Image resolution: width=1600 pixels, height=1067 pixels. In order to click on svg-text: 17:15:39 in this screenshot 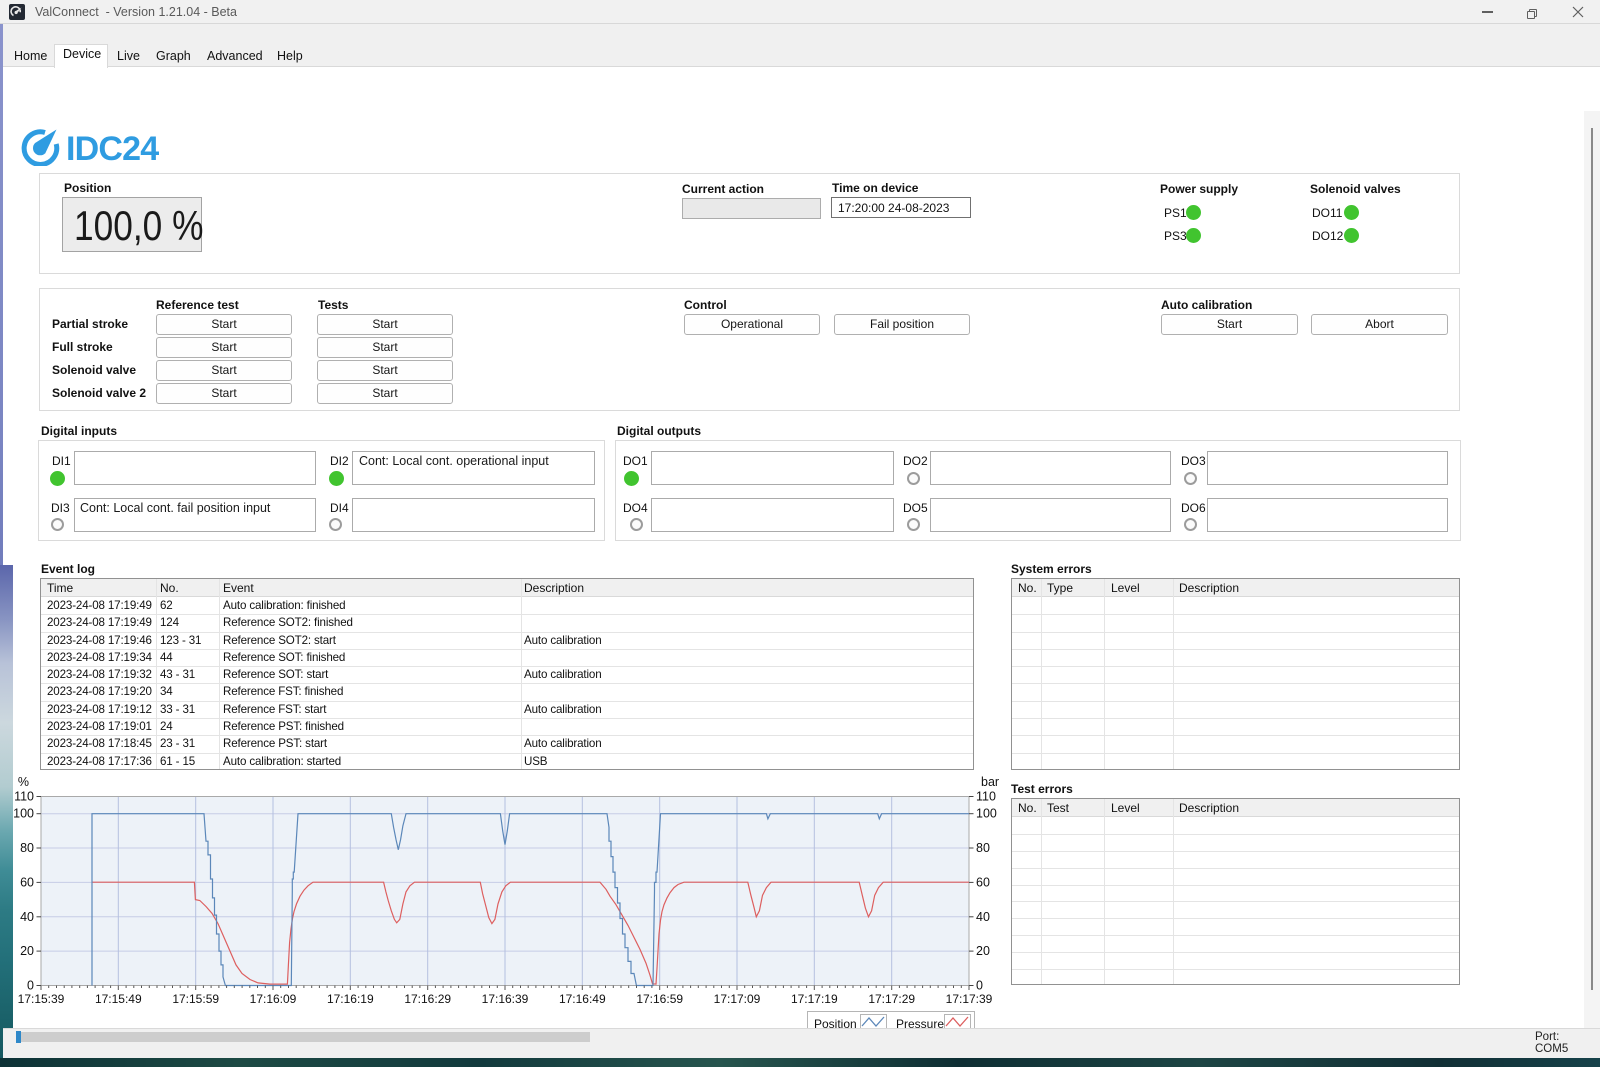, I will do `click(41, 999)`.